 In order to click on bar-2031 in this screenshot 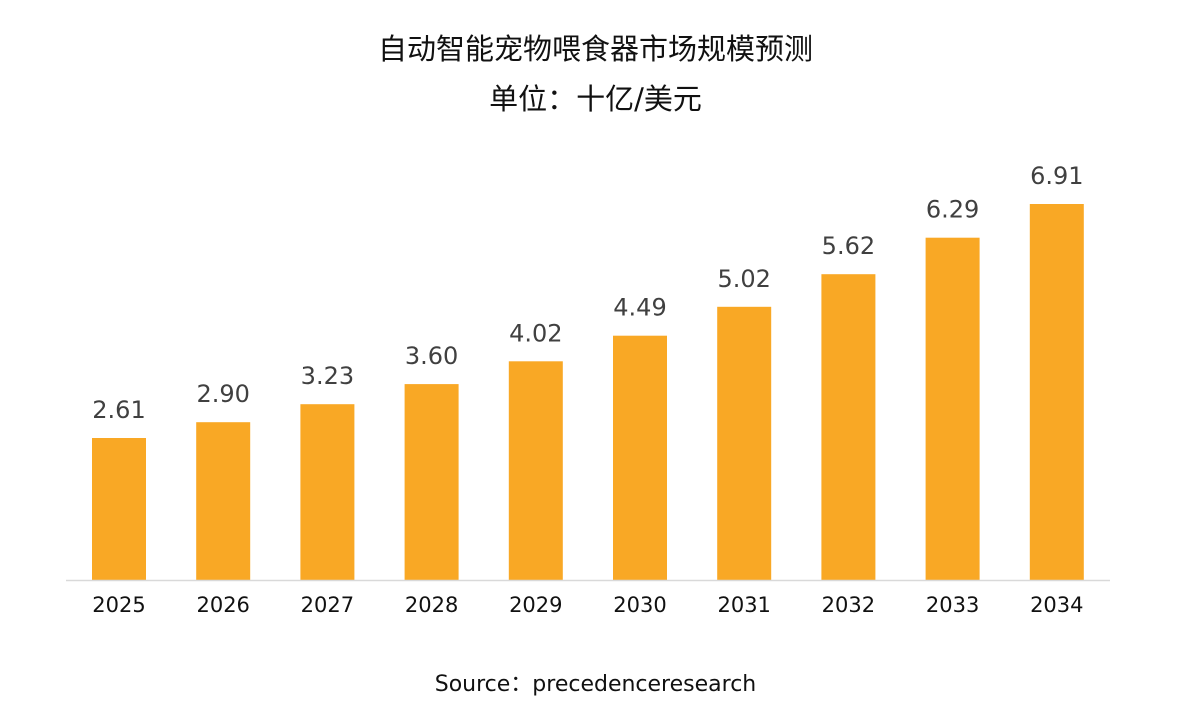, I will do `click(744, 443)`.